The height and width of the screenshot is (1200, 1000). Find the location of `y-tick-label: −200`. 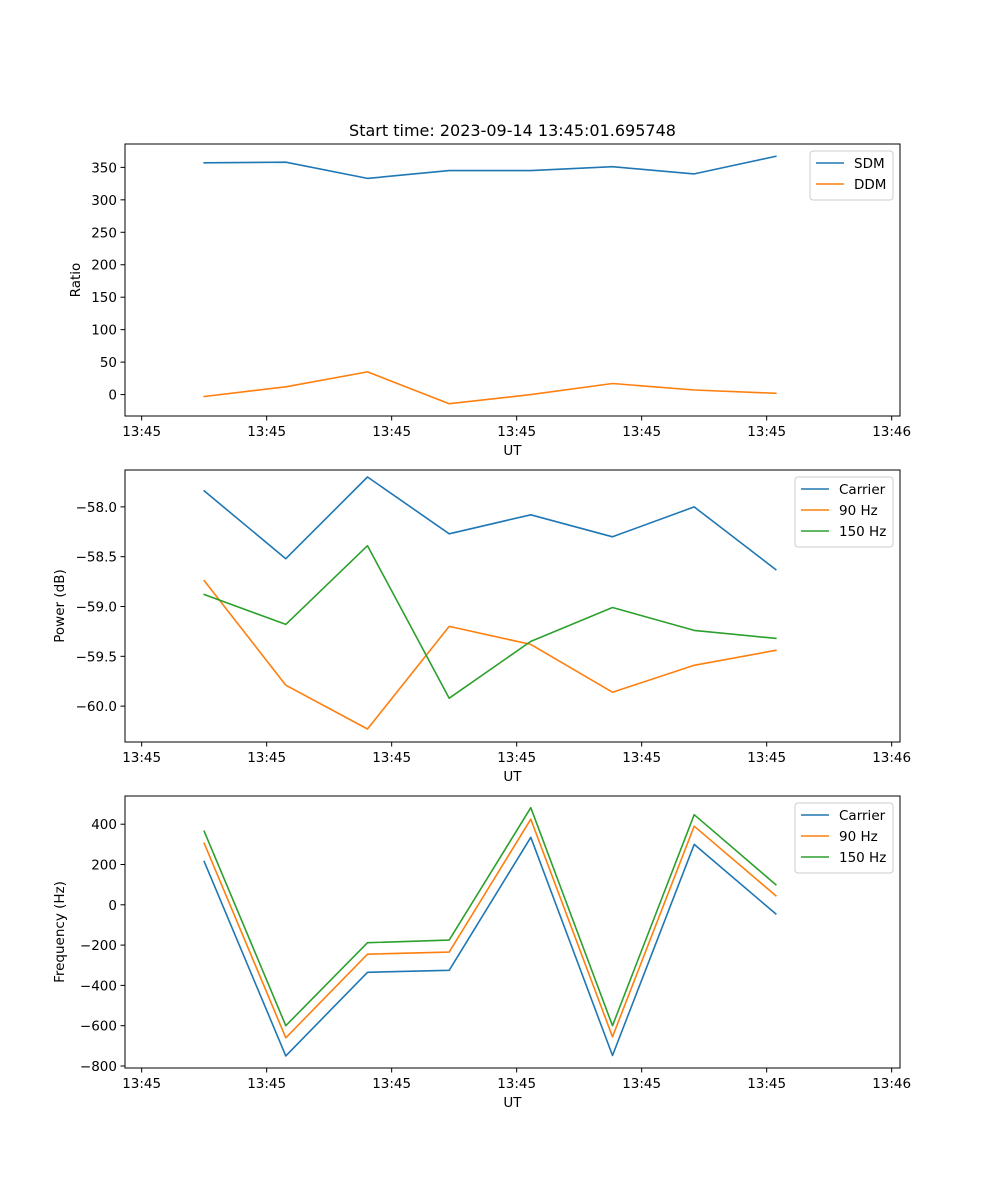

y-tick-label: −200 is located at coordinates (98, 946).